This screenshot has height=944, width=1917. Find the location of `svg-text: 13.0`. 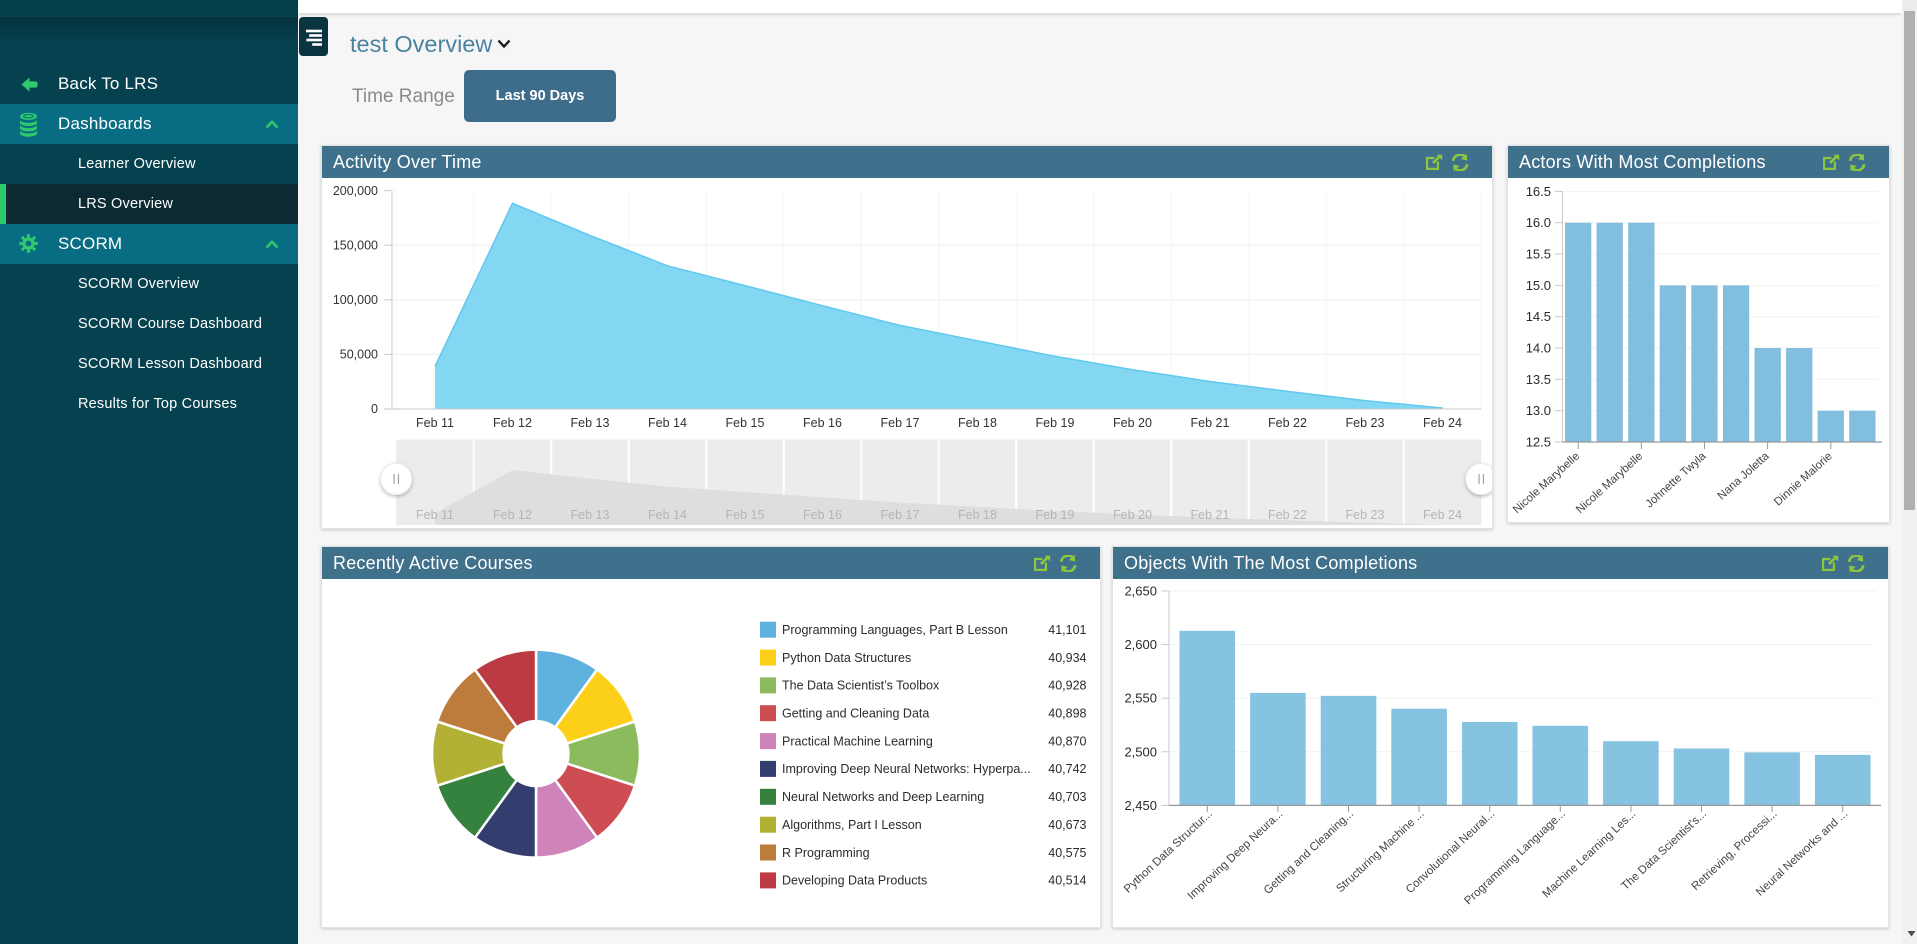

svg-text: 13.0 is located at coordinates (1538, 410).